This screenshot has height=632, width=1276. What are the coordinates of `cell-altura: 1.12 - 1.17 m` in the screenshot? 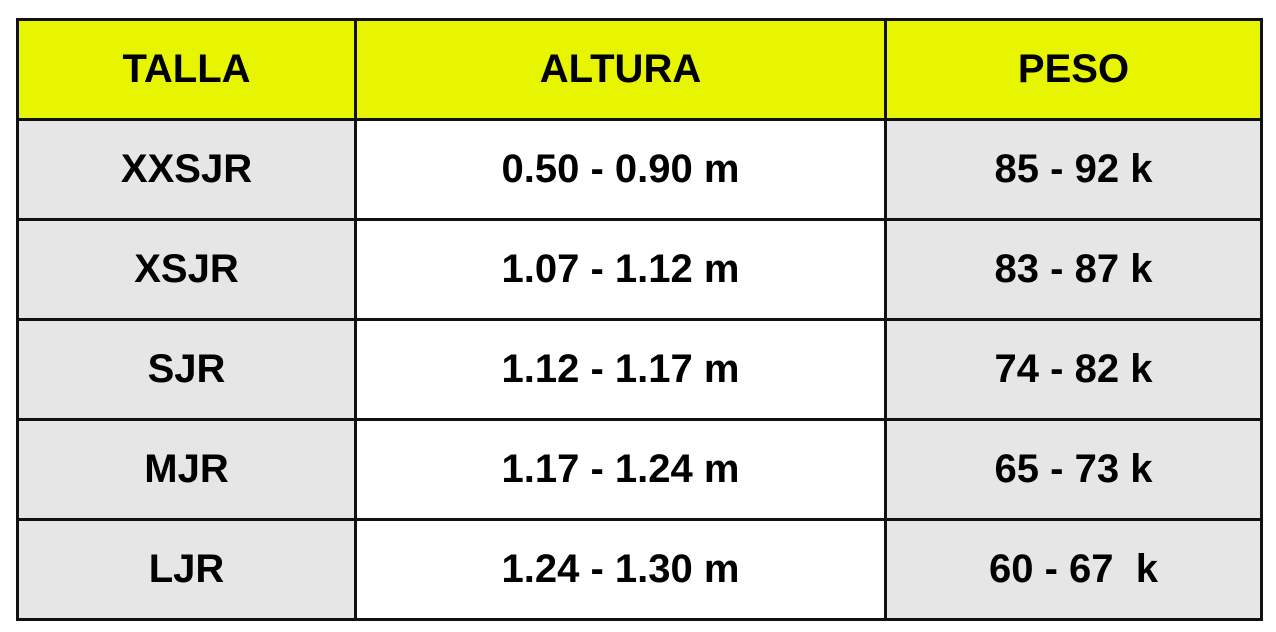 It's located at (620, 369).